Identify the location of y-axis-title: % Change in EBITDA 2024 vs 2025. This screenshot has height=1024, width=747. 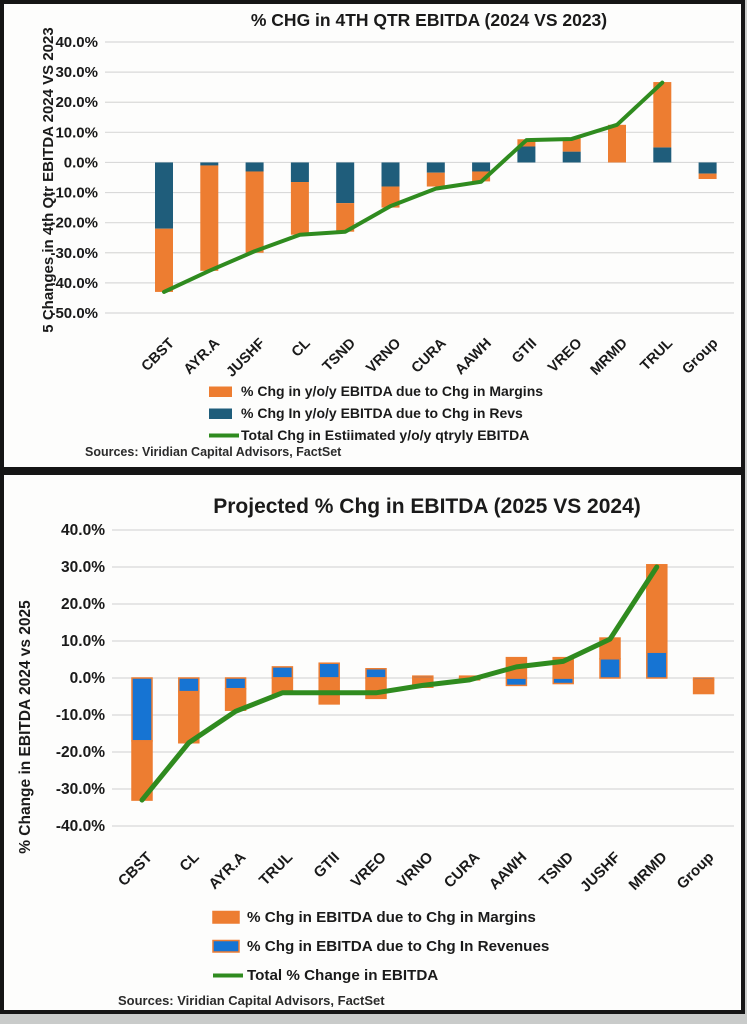
(25, 727).